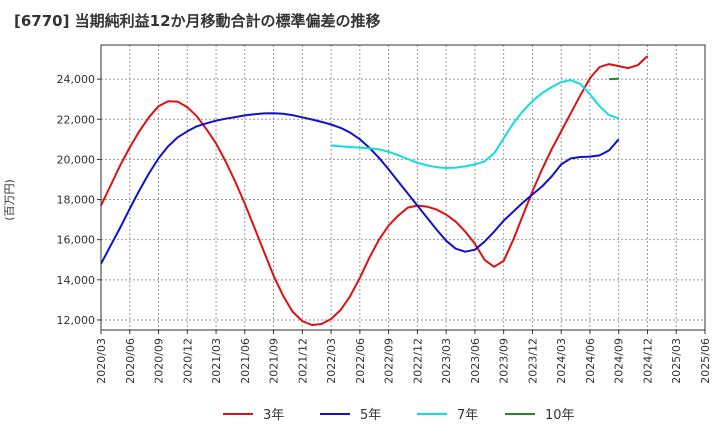 Image resolution: width=720 pixels, height=440 pixels. I want to click on x-tick-label: 2024/03, so click(561, 361).